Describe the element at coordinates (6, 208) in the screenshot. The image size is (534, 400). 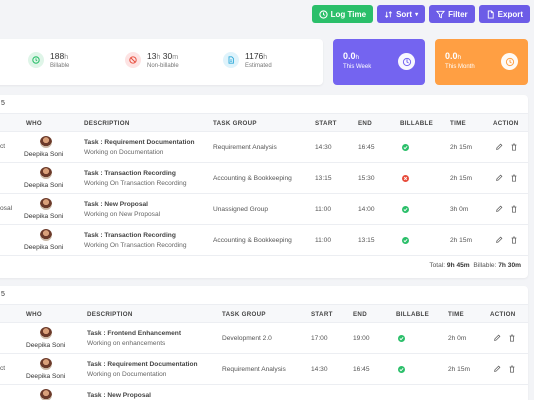
I see `truncated-cell: osal` at that location.